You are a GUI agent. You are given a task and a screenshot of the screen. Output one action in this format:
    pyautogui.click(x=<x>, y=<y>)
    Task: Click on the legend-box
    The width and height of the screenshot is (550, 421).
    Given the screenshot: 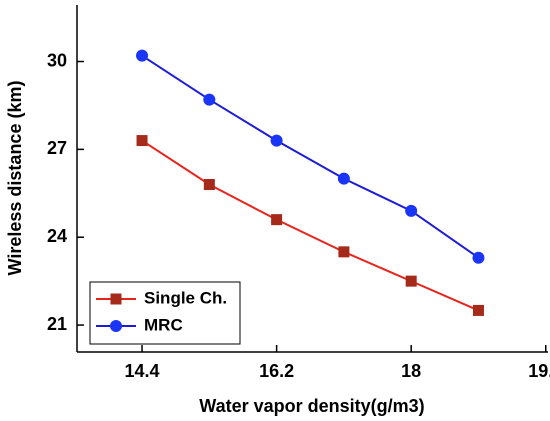 What is the action you would take?
    pyautogui.click(x=165, y=313)
    